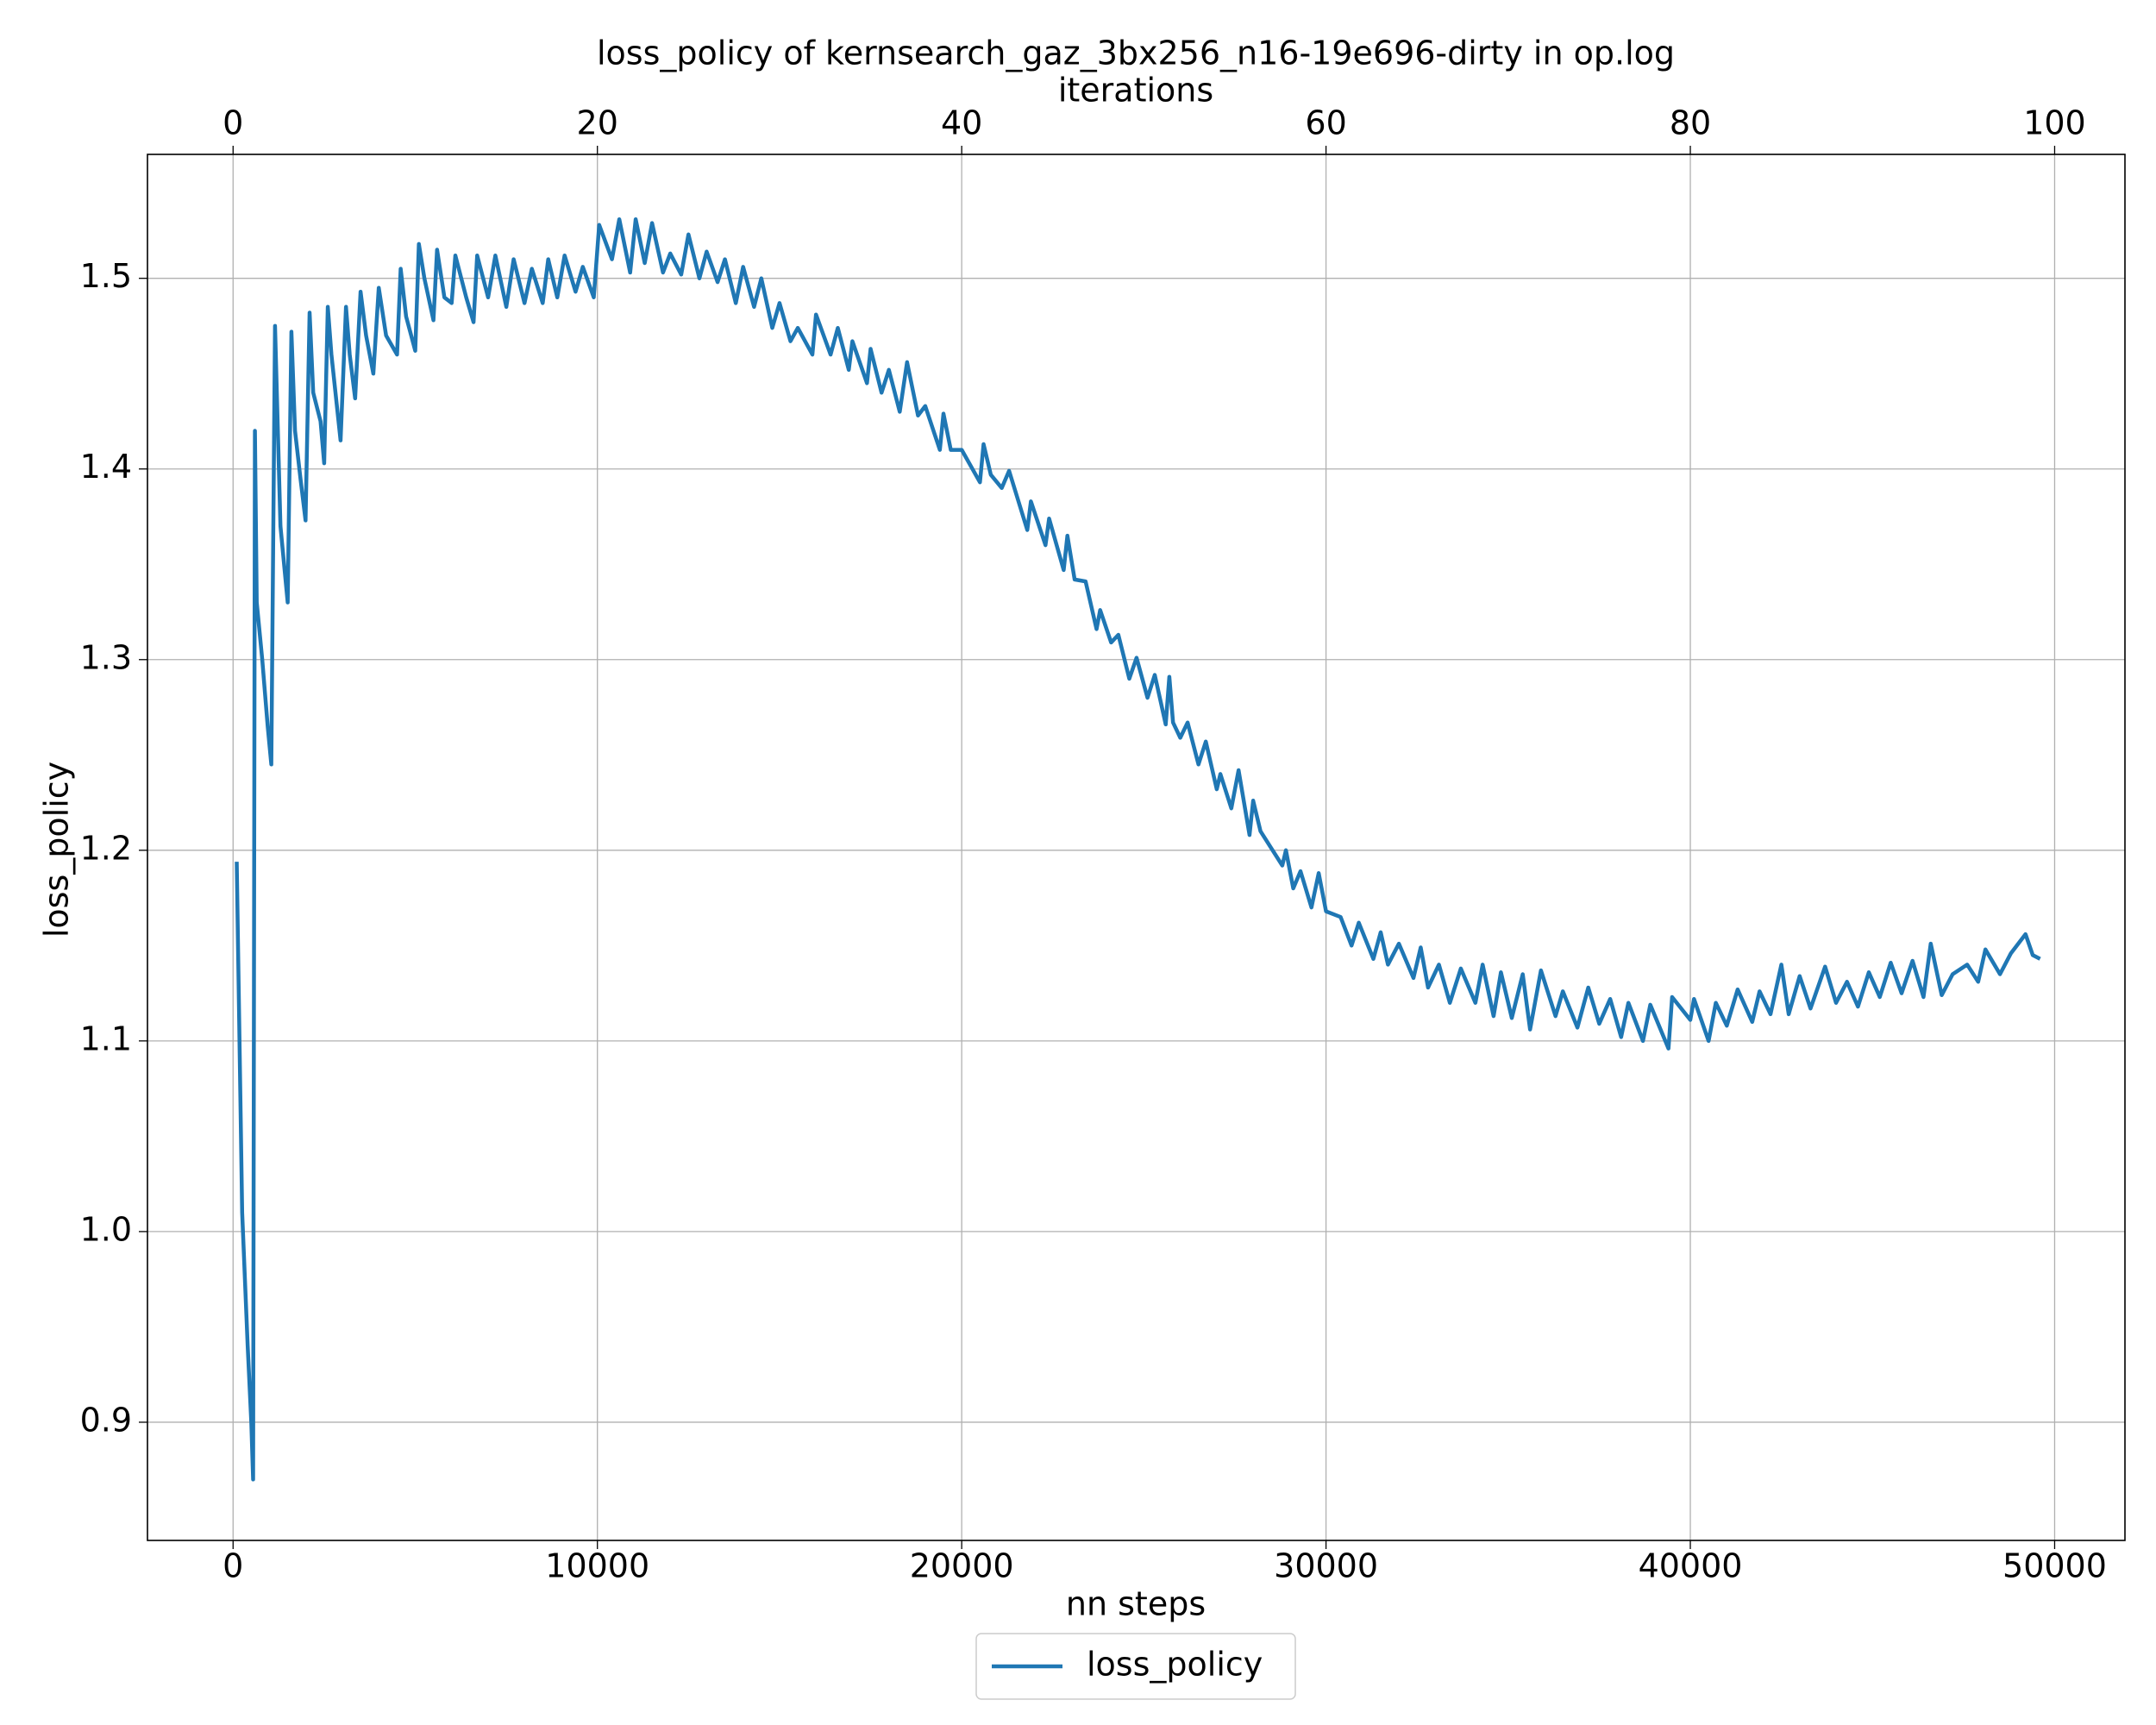  I want to click on x-tick-label: 50000, so click(2054, 1566).